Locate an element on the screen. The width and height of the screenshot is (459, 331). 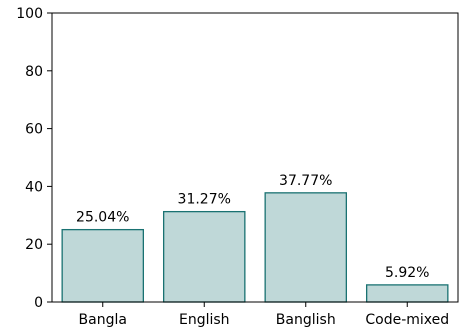
bar-code-mixed is located at coordinates (407, 293).